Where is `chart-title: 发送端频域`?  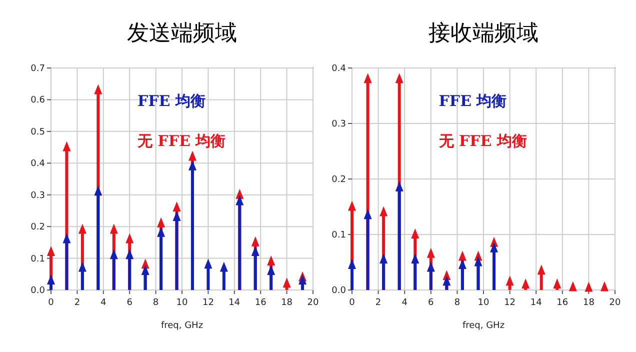
chart-title: 发送端频域 is located at coordinates (182, 33).